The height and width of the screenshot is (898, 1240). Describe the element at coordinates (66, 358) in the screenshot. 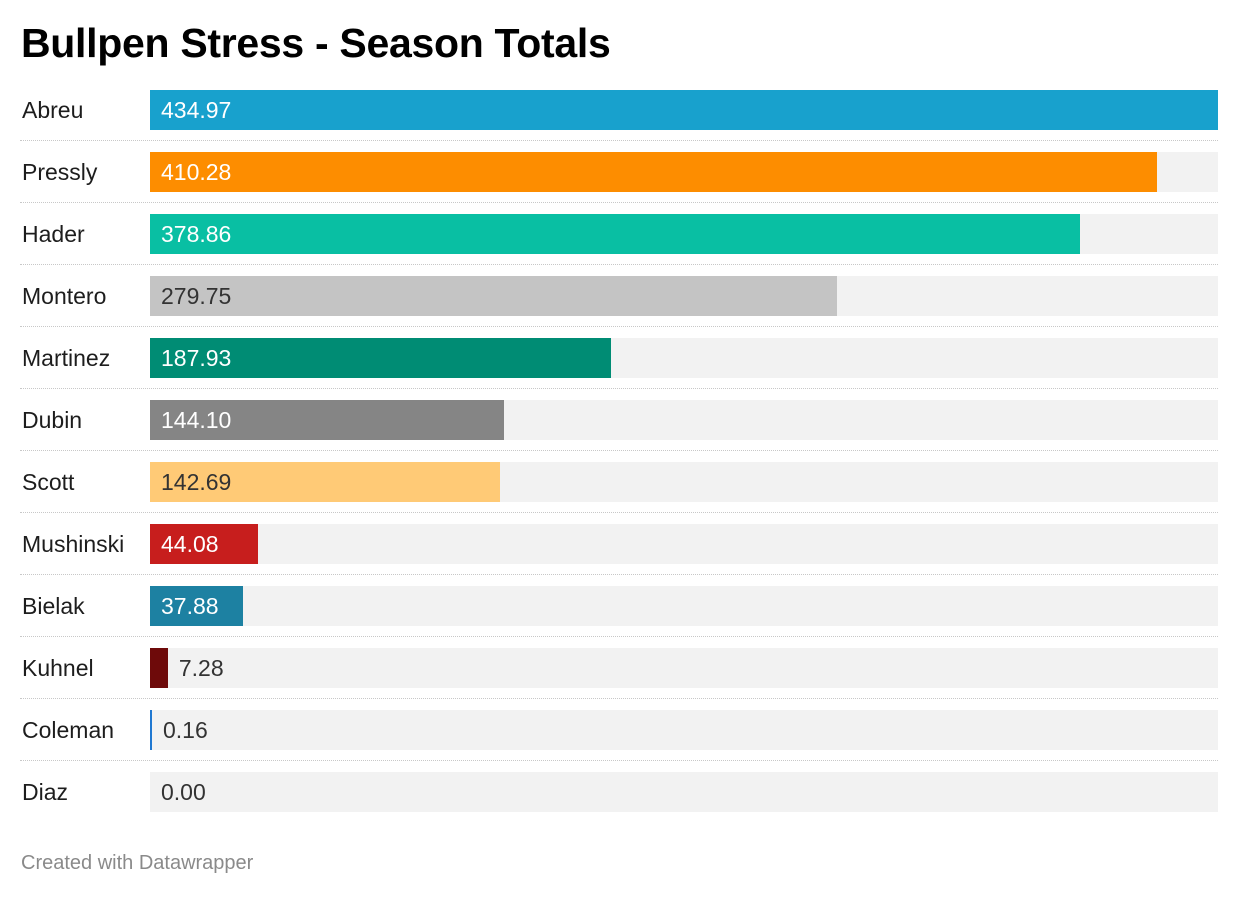

I see `category-label: Martinez` at that location.